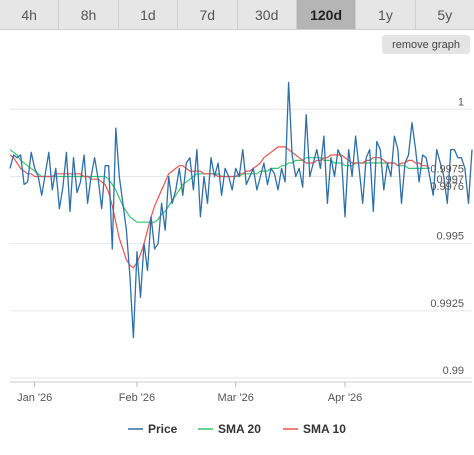 This screenshot has width=474, height=455. I want to click on legend: Price SMA 20 SMA 10, so click(237, 429).